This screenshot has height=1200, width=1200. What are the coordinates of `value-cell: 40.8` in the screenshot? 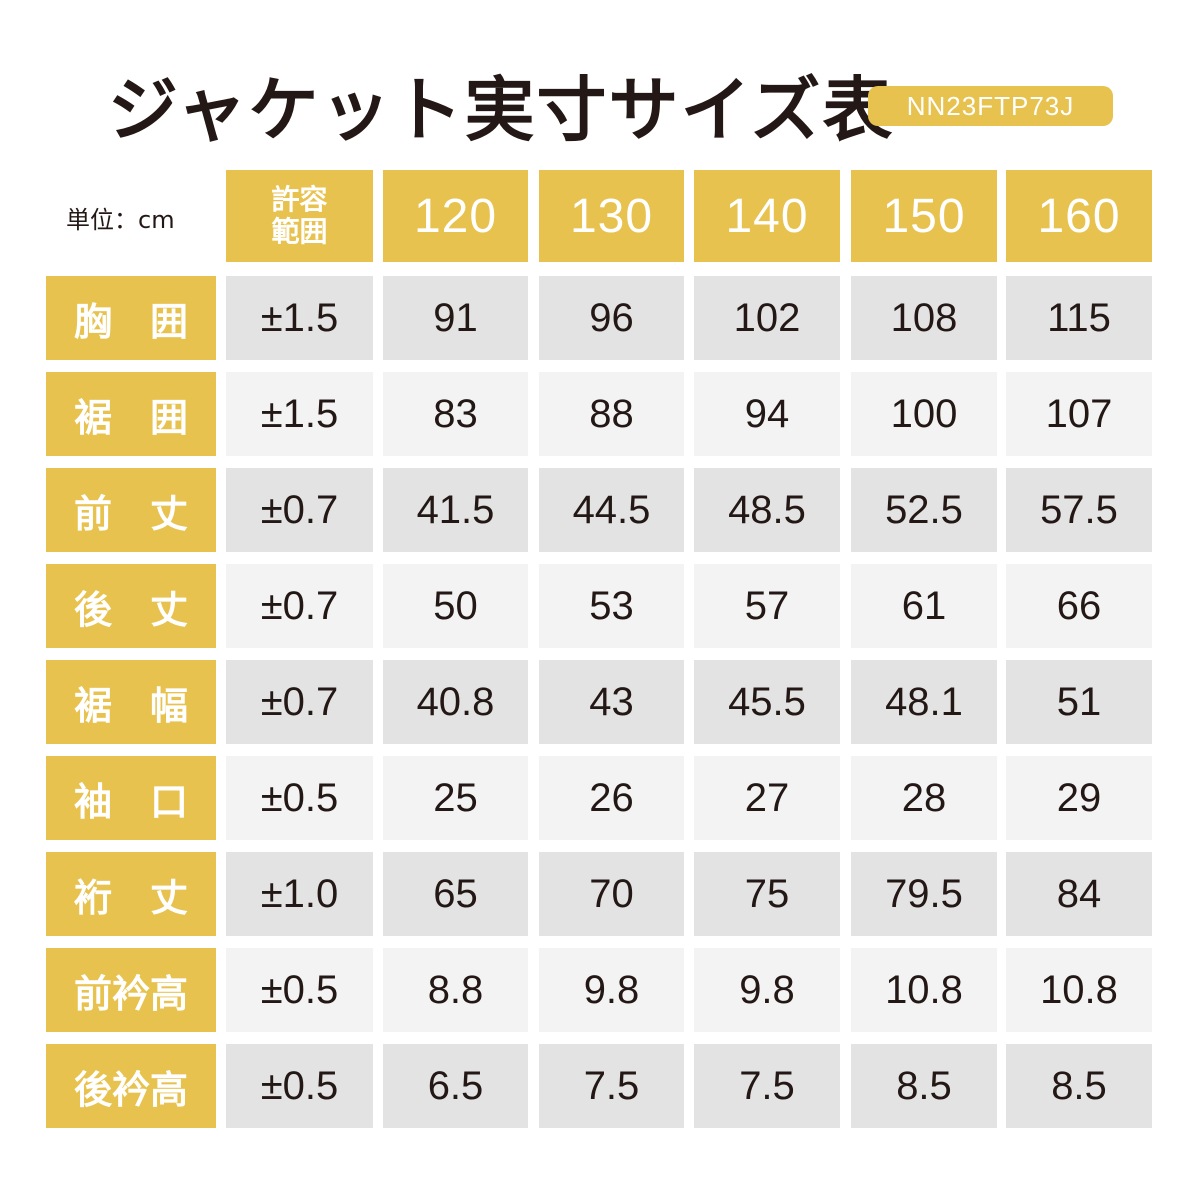 It's located at (455, 702).